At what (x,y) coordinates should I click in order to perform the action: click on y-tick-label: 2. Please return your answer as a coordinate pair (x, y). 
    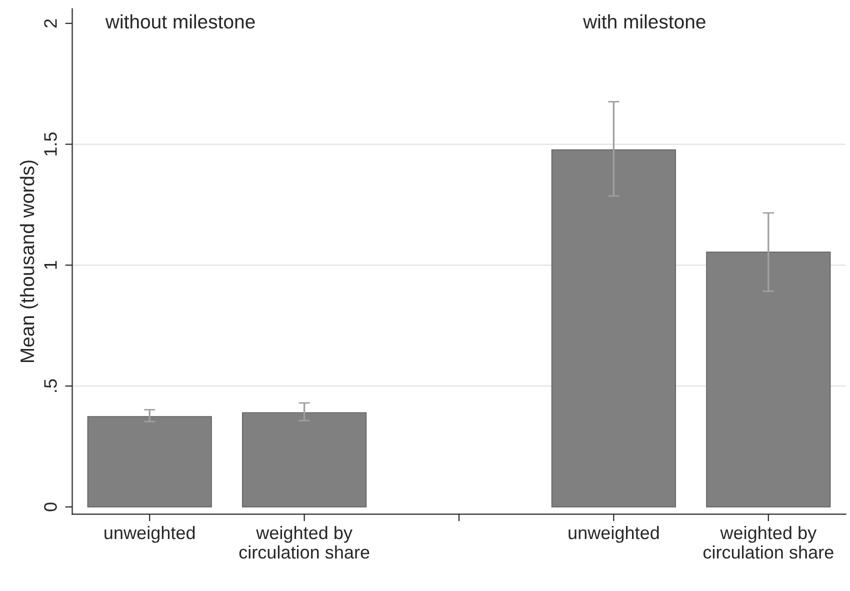
    Looking at the image, I should click on (50, 23).